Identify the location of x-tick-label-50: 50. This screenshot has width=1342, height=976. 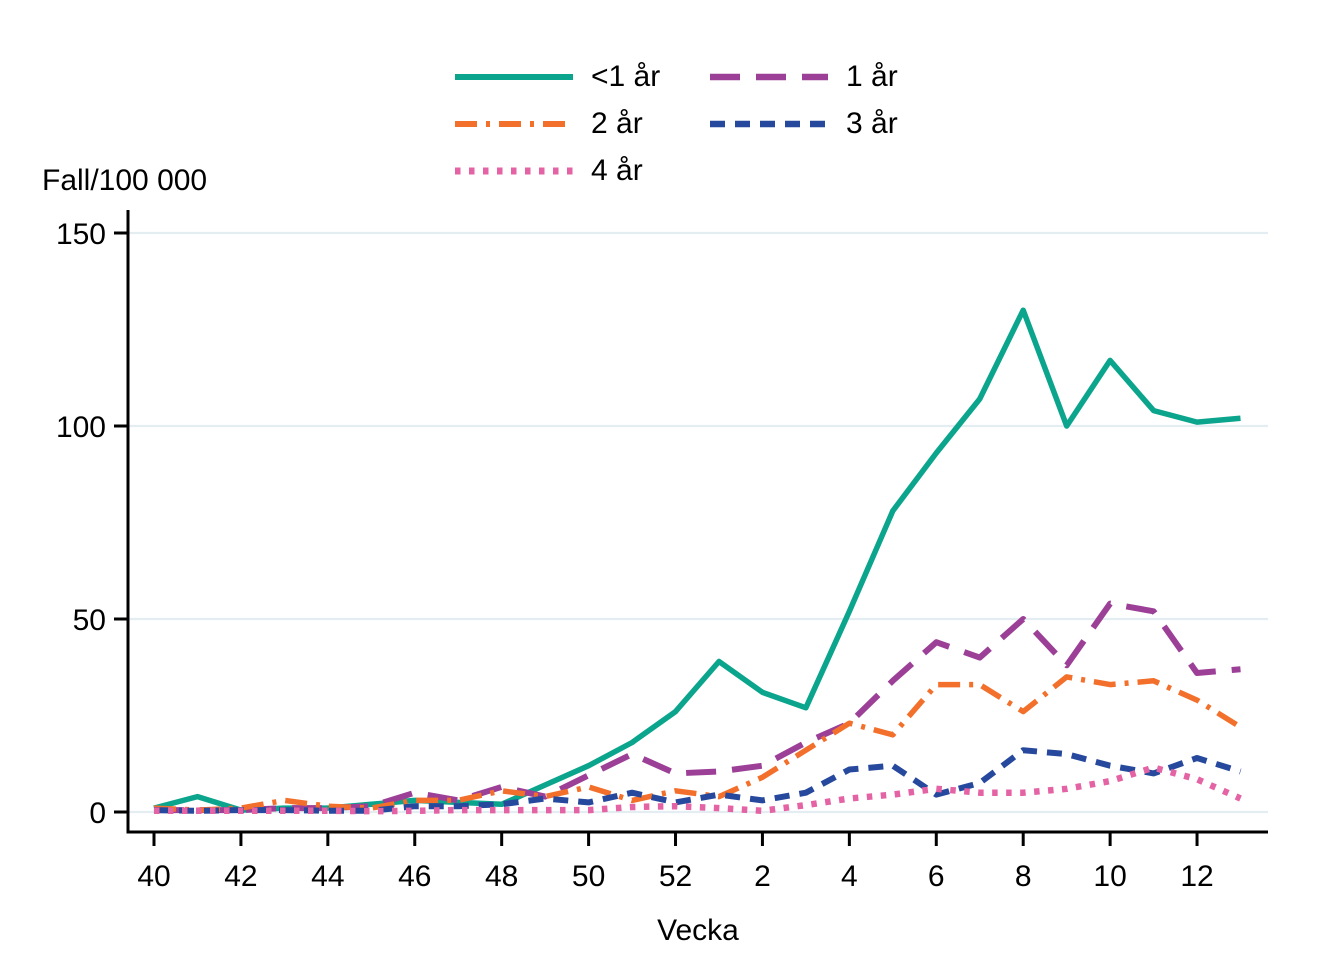
(588, 876).